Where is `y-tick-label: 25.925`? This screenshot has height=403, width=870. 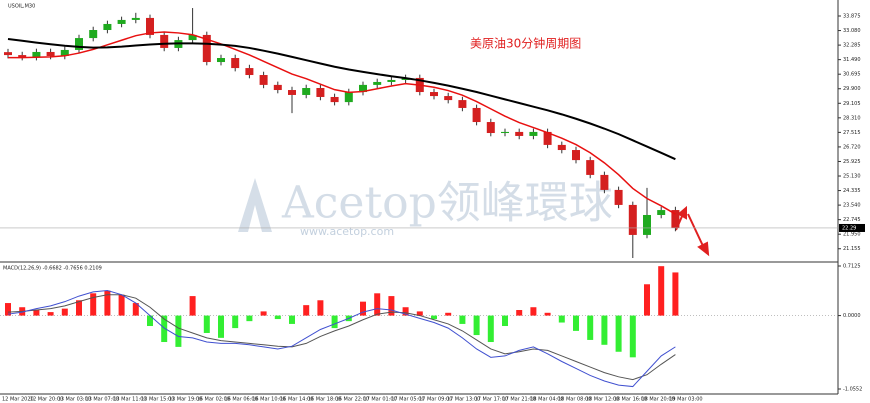 y-tick-label: 25.925 is located at coordinates (852, 162).